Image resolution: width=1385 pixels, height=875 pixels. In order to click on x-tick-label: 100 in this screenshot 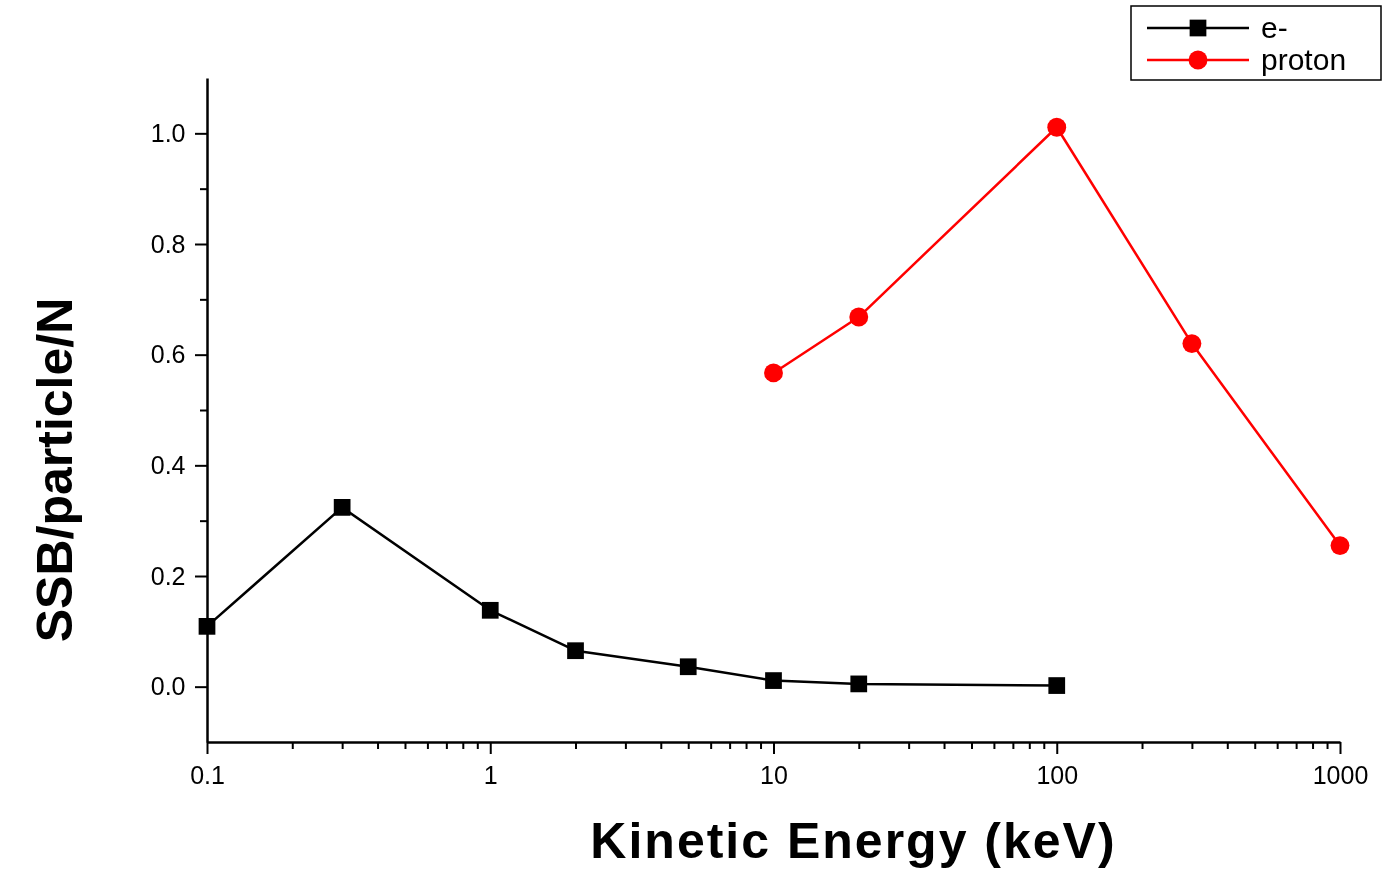, I will do `click(1057, 774)`.